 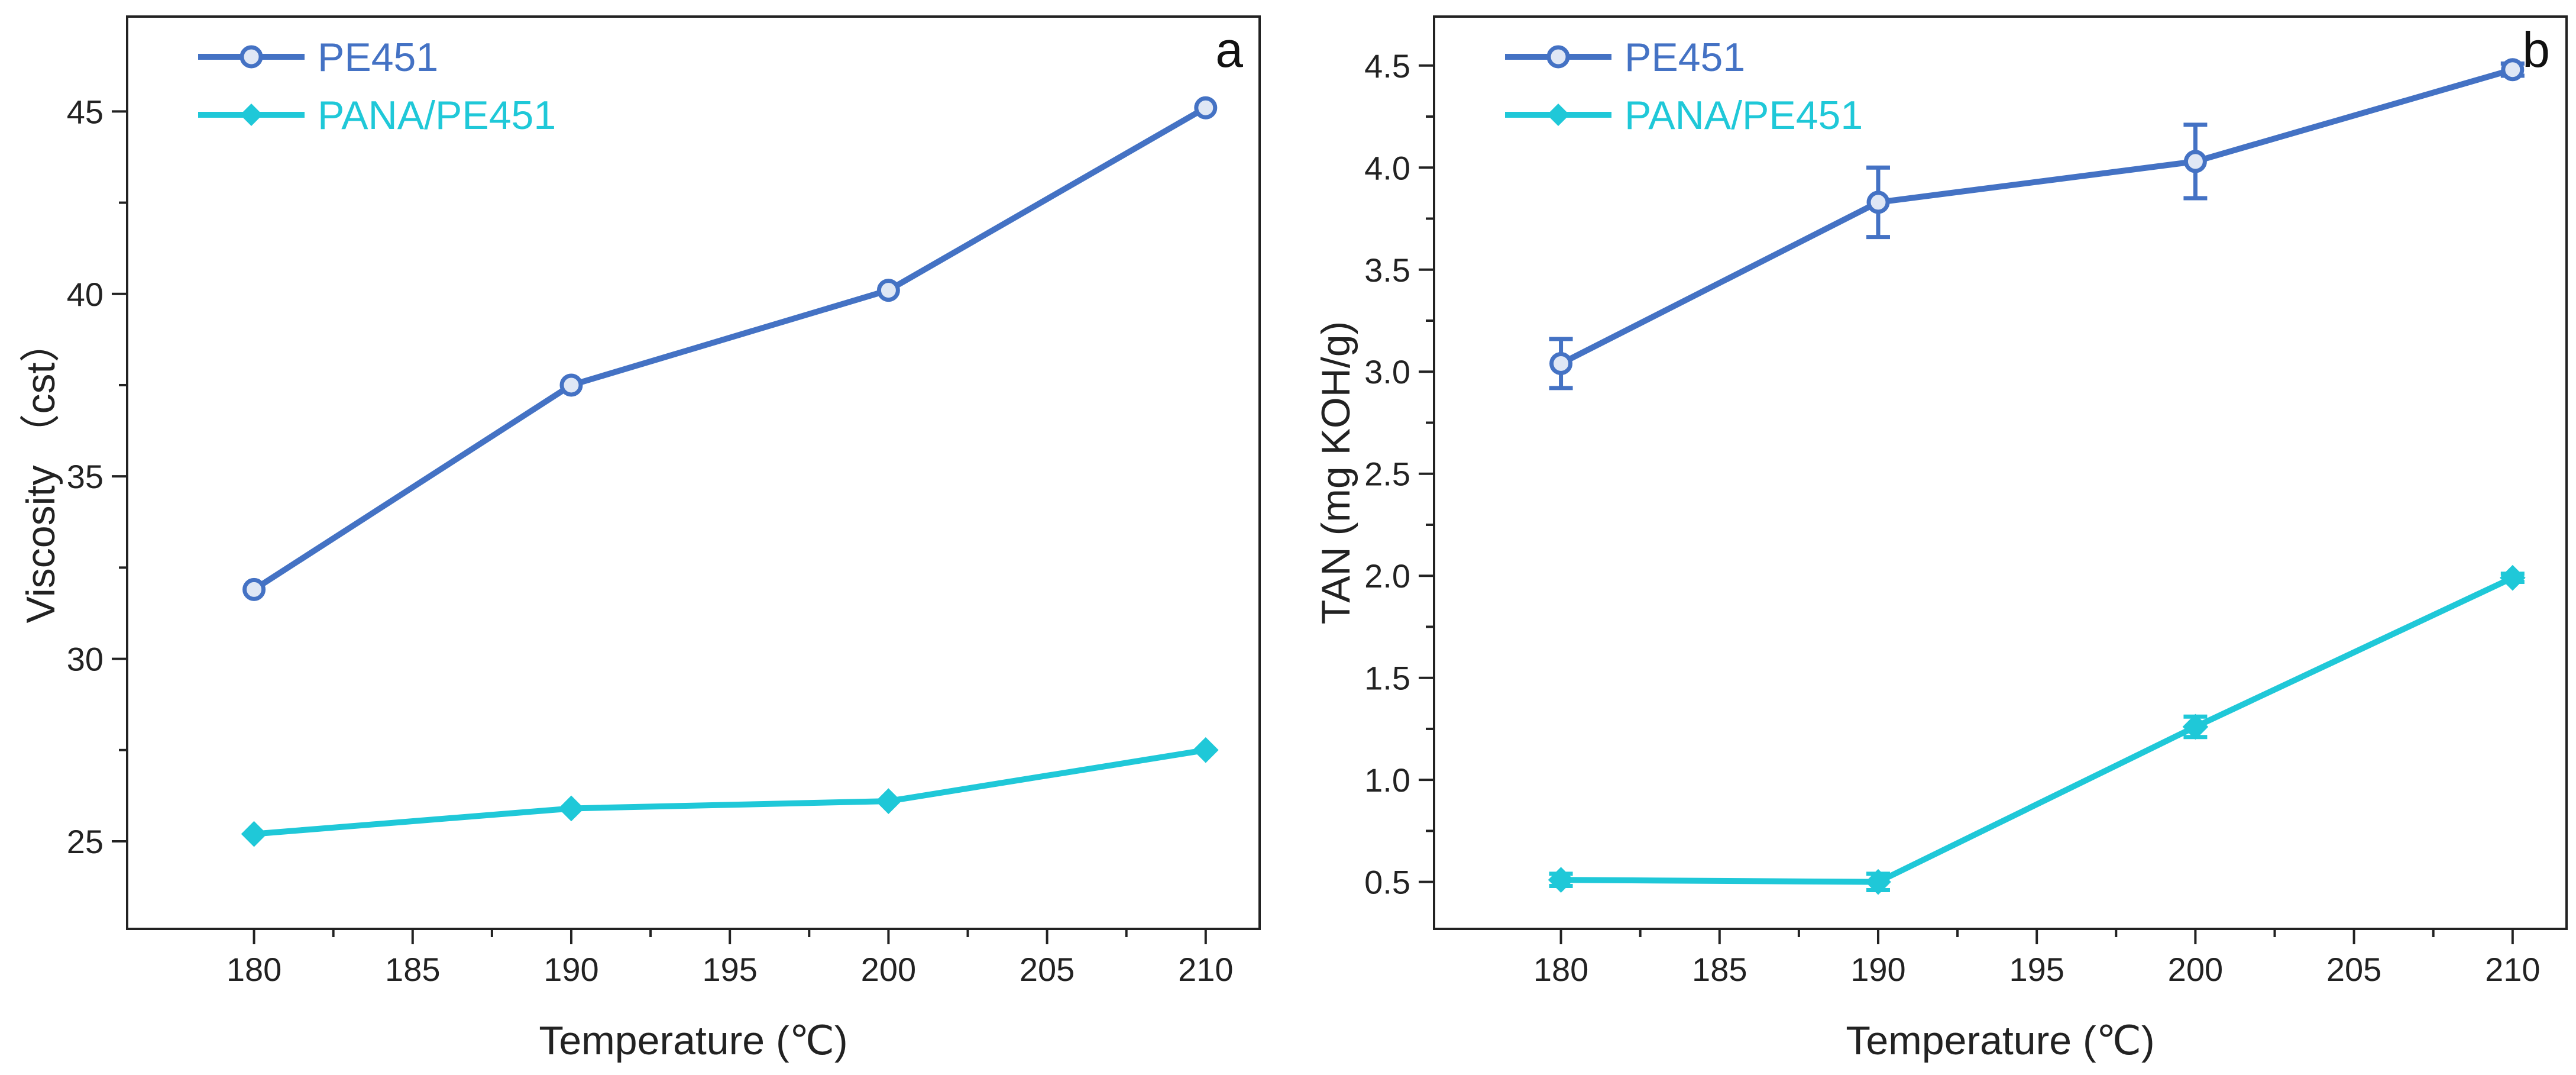 I want to click on y-tick-label: 3.0, so click(x=1387, y=371).